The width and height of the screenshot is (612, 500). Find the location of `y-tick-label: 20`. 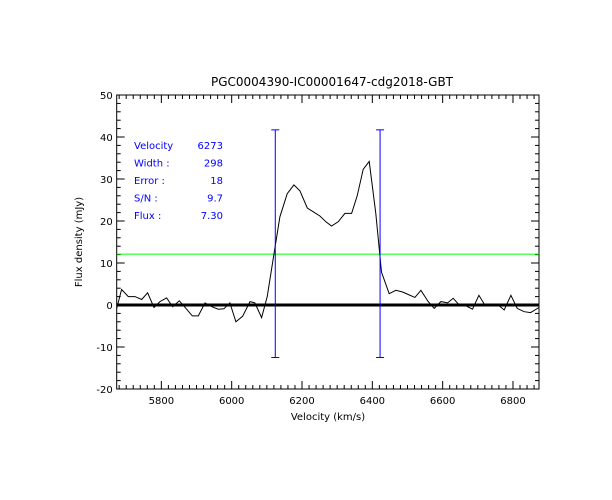

y-tick-label: 20 is located at coordinates (106, 222).